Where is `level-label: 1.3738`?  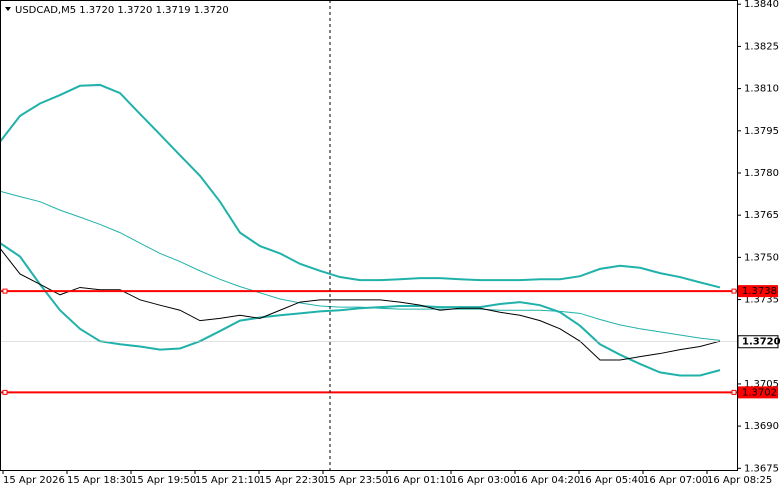
level-label: 1.3738 is located at coordinates (759, 291).